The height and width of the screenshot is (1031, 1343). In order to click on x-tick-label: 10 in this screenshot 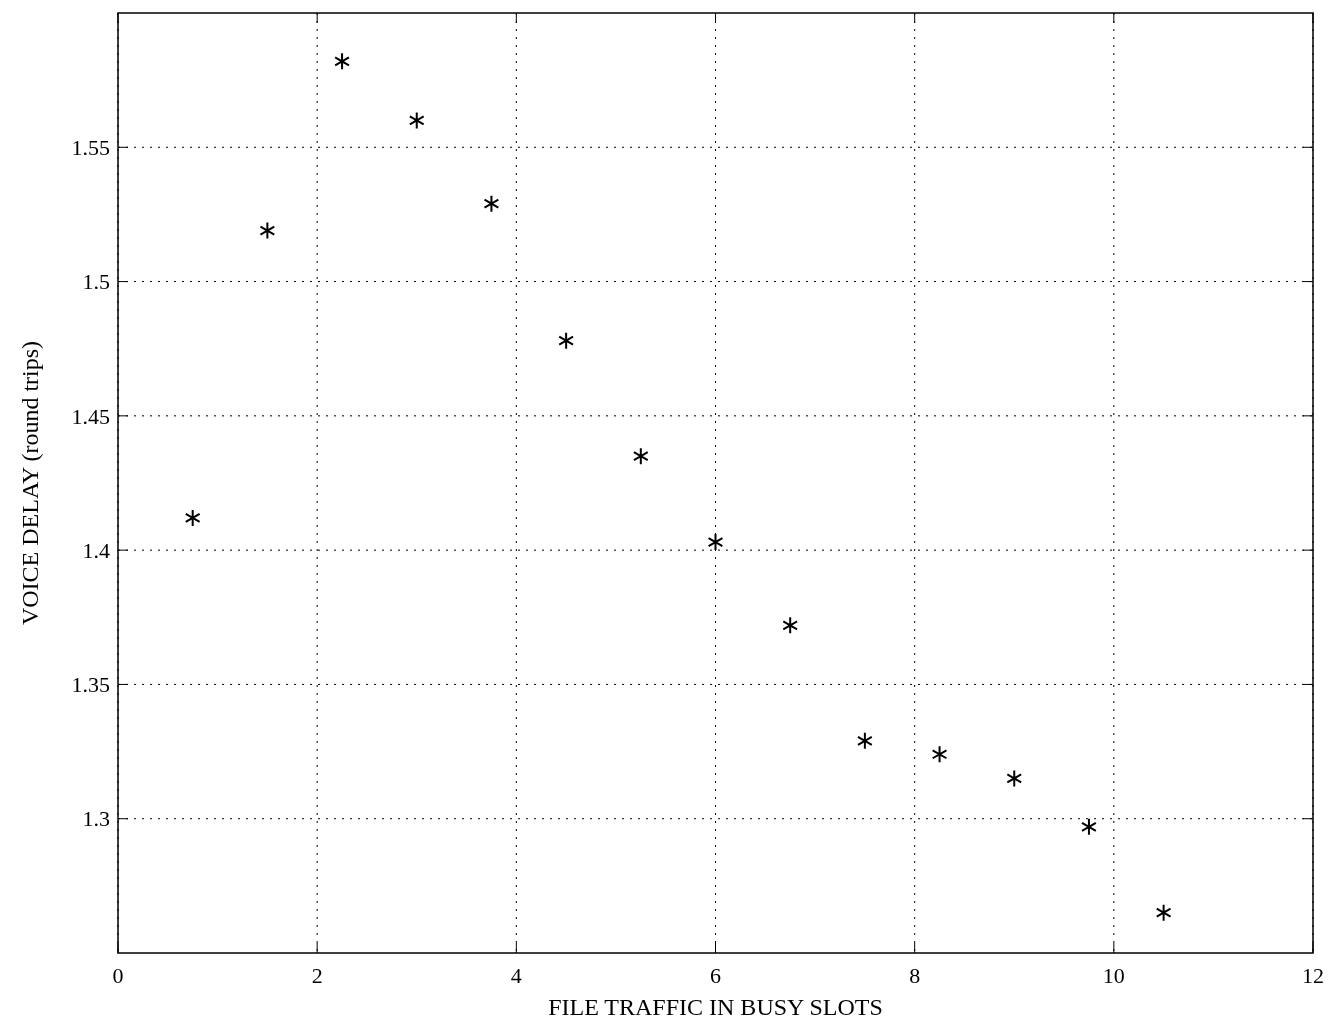, I will do `click(1113, 975)`.